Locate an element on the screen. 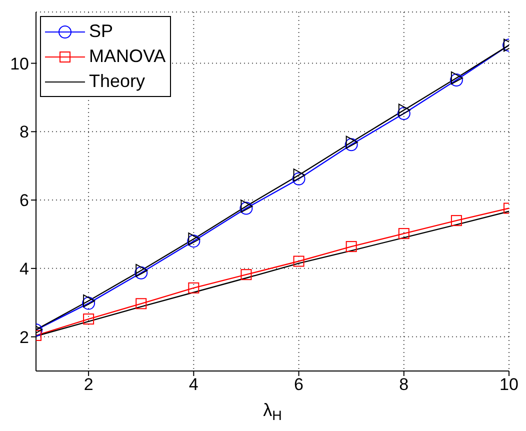 This screenshot has height=431, width=526. legend-label: SP is located at coordinates (101, 31).